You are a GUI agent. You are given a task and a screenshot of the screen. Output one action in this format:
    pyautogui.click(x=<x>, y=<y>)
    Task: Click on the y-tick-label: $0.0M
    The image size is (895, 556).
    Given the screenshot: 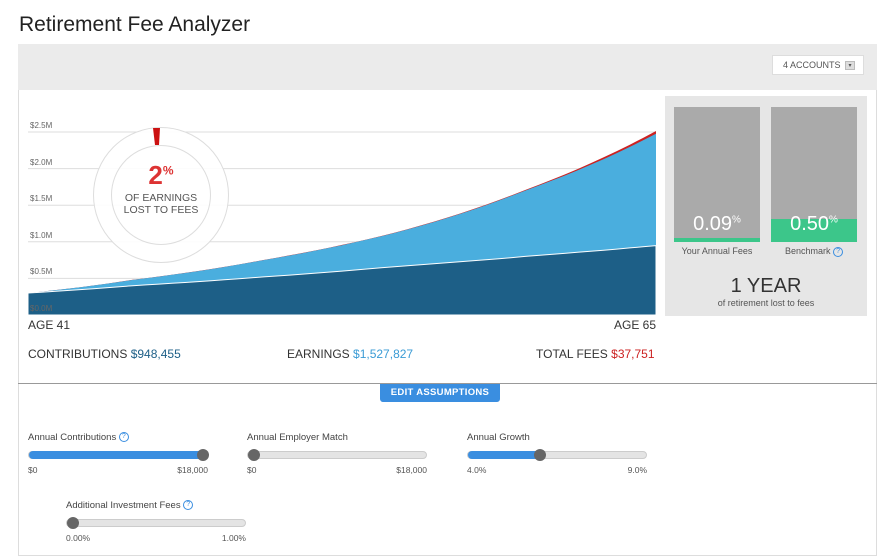 What is the action you would take?
    pyautogui.click(x=41, y=308)
    